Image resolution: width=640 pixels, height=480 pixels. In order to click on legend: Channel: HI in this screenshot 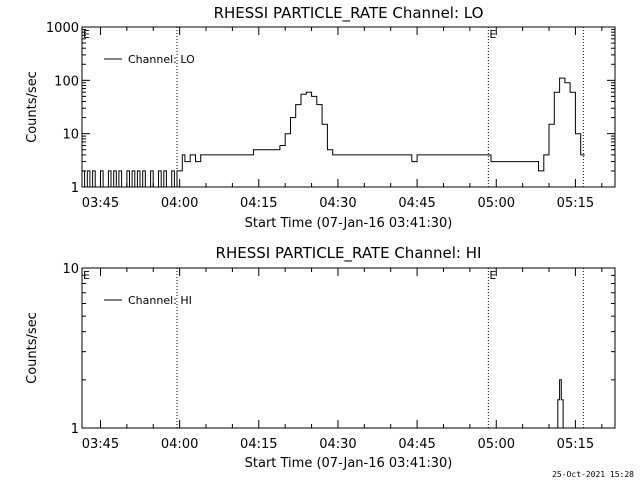, I will do `click(148, 300)`.